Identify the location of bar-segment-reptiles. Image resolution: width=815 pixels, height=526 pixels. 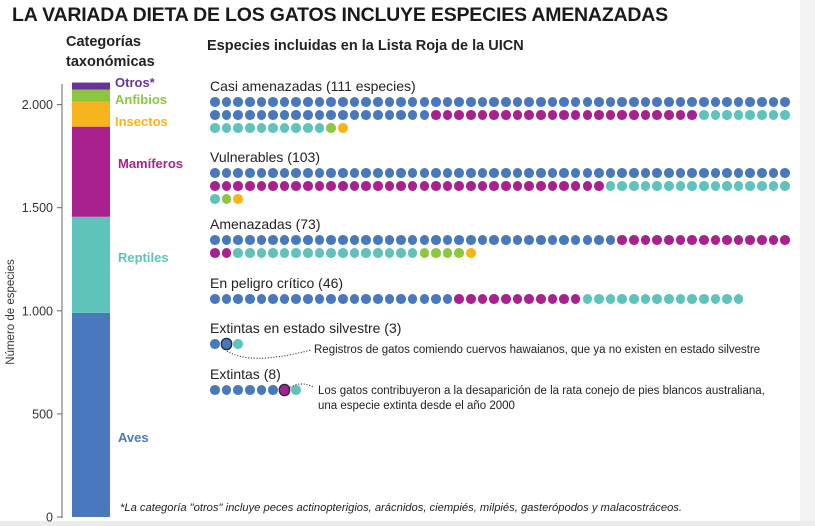
(91, 264).